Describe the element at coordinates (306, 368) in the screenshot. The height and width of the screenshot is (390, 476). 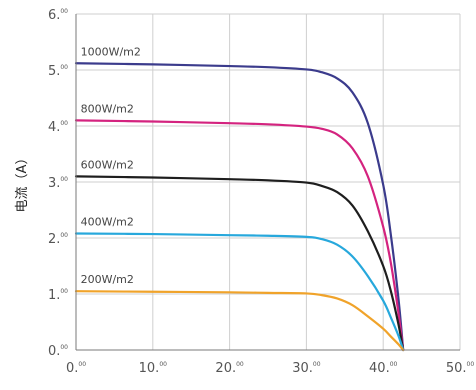
I see `x-tick-label: 30.00` at that location.